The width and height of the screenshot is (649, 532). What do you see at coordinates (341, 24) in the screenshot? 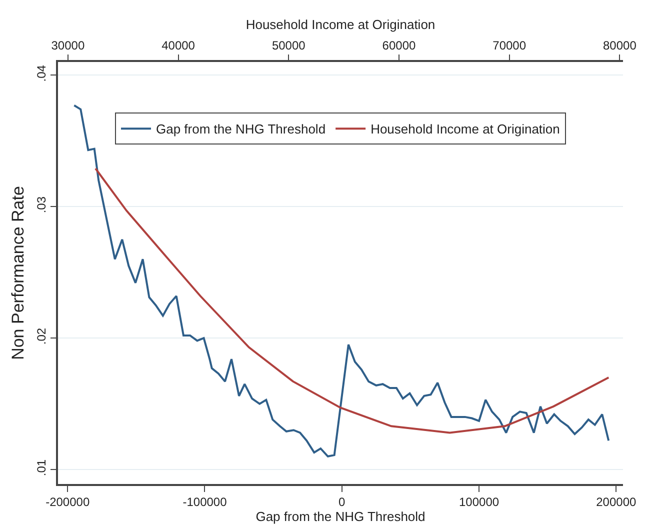
I see `x2-axis-title: Household Income at Origination` at bounding box center [341, 24].